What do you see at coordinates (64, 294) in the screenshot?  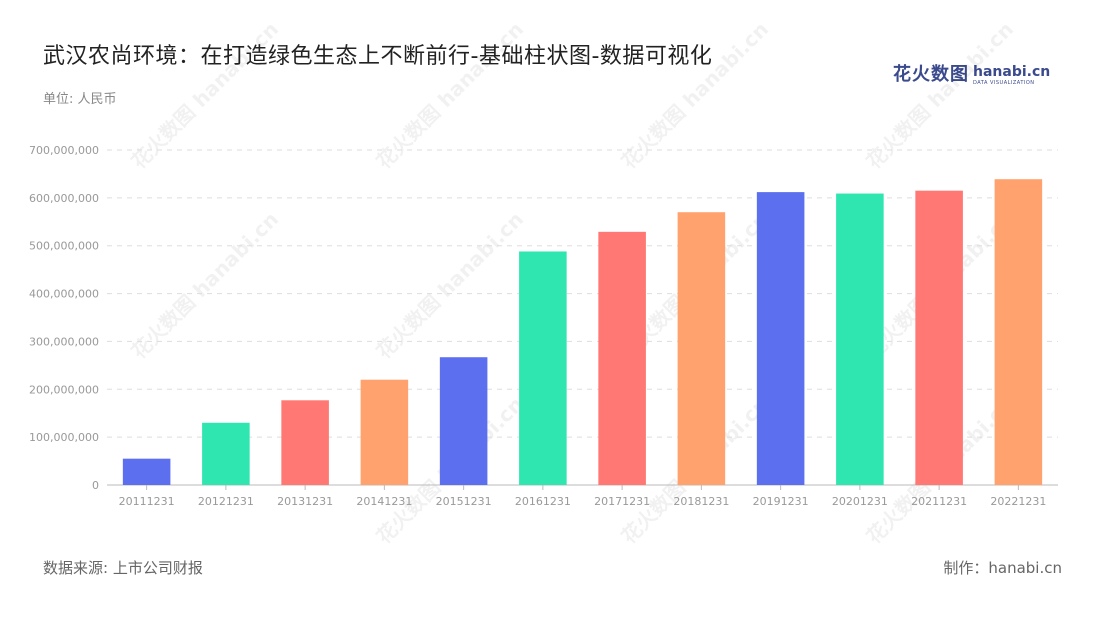 I see `y-tick-label: 400,000,000` at bounding box center [64, 294].